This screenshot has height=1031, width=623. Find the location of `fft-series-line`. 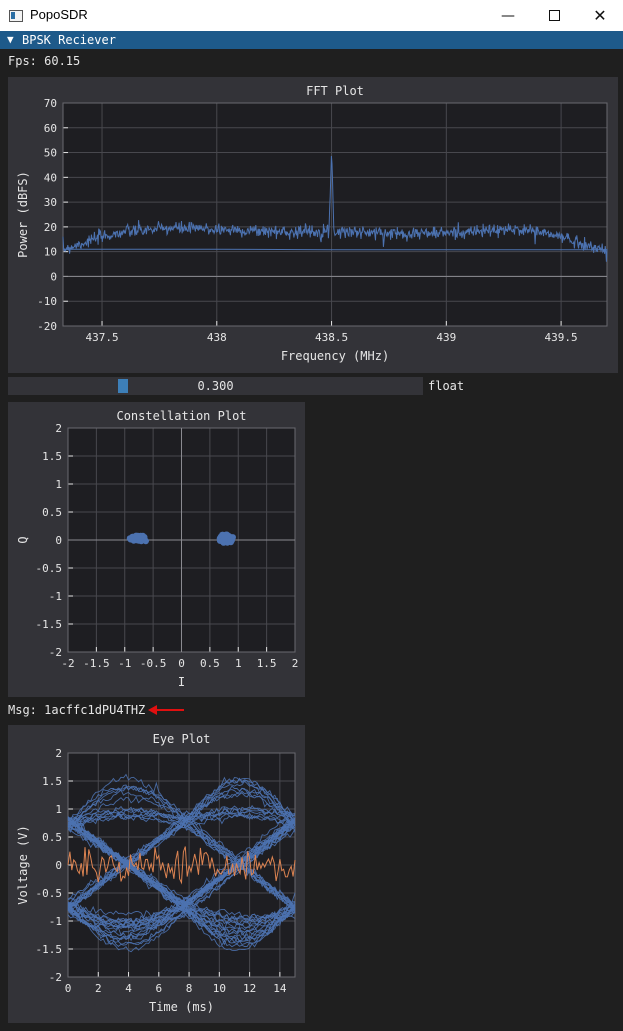

fft-series-line is located at coordinates (335, 208).